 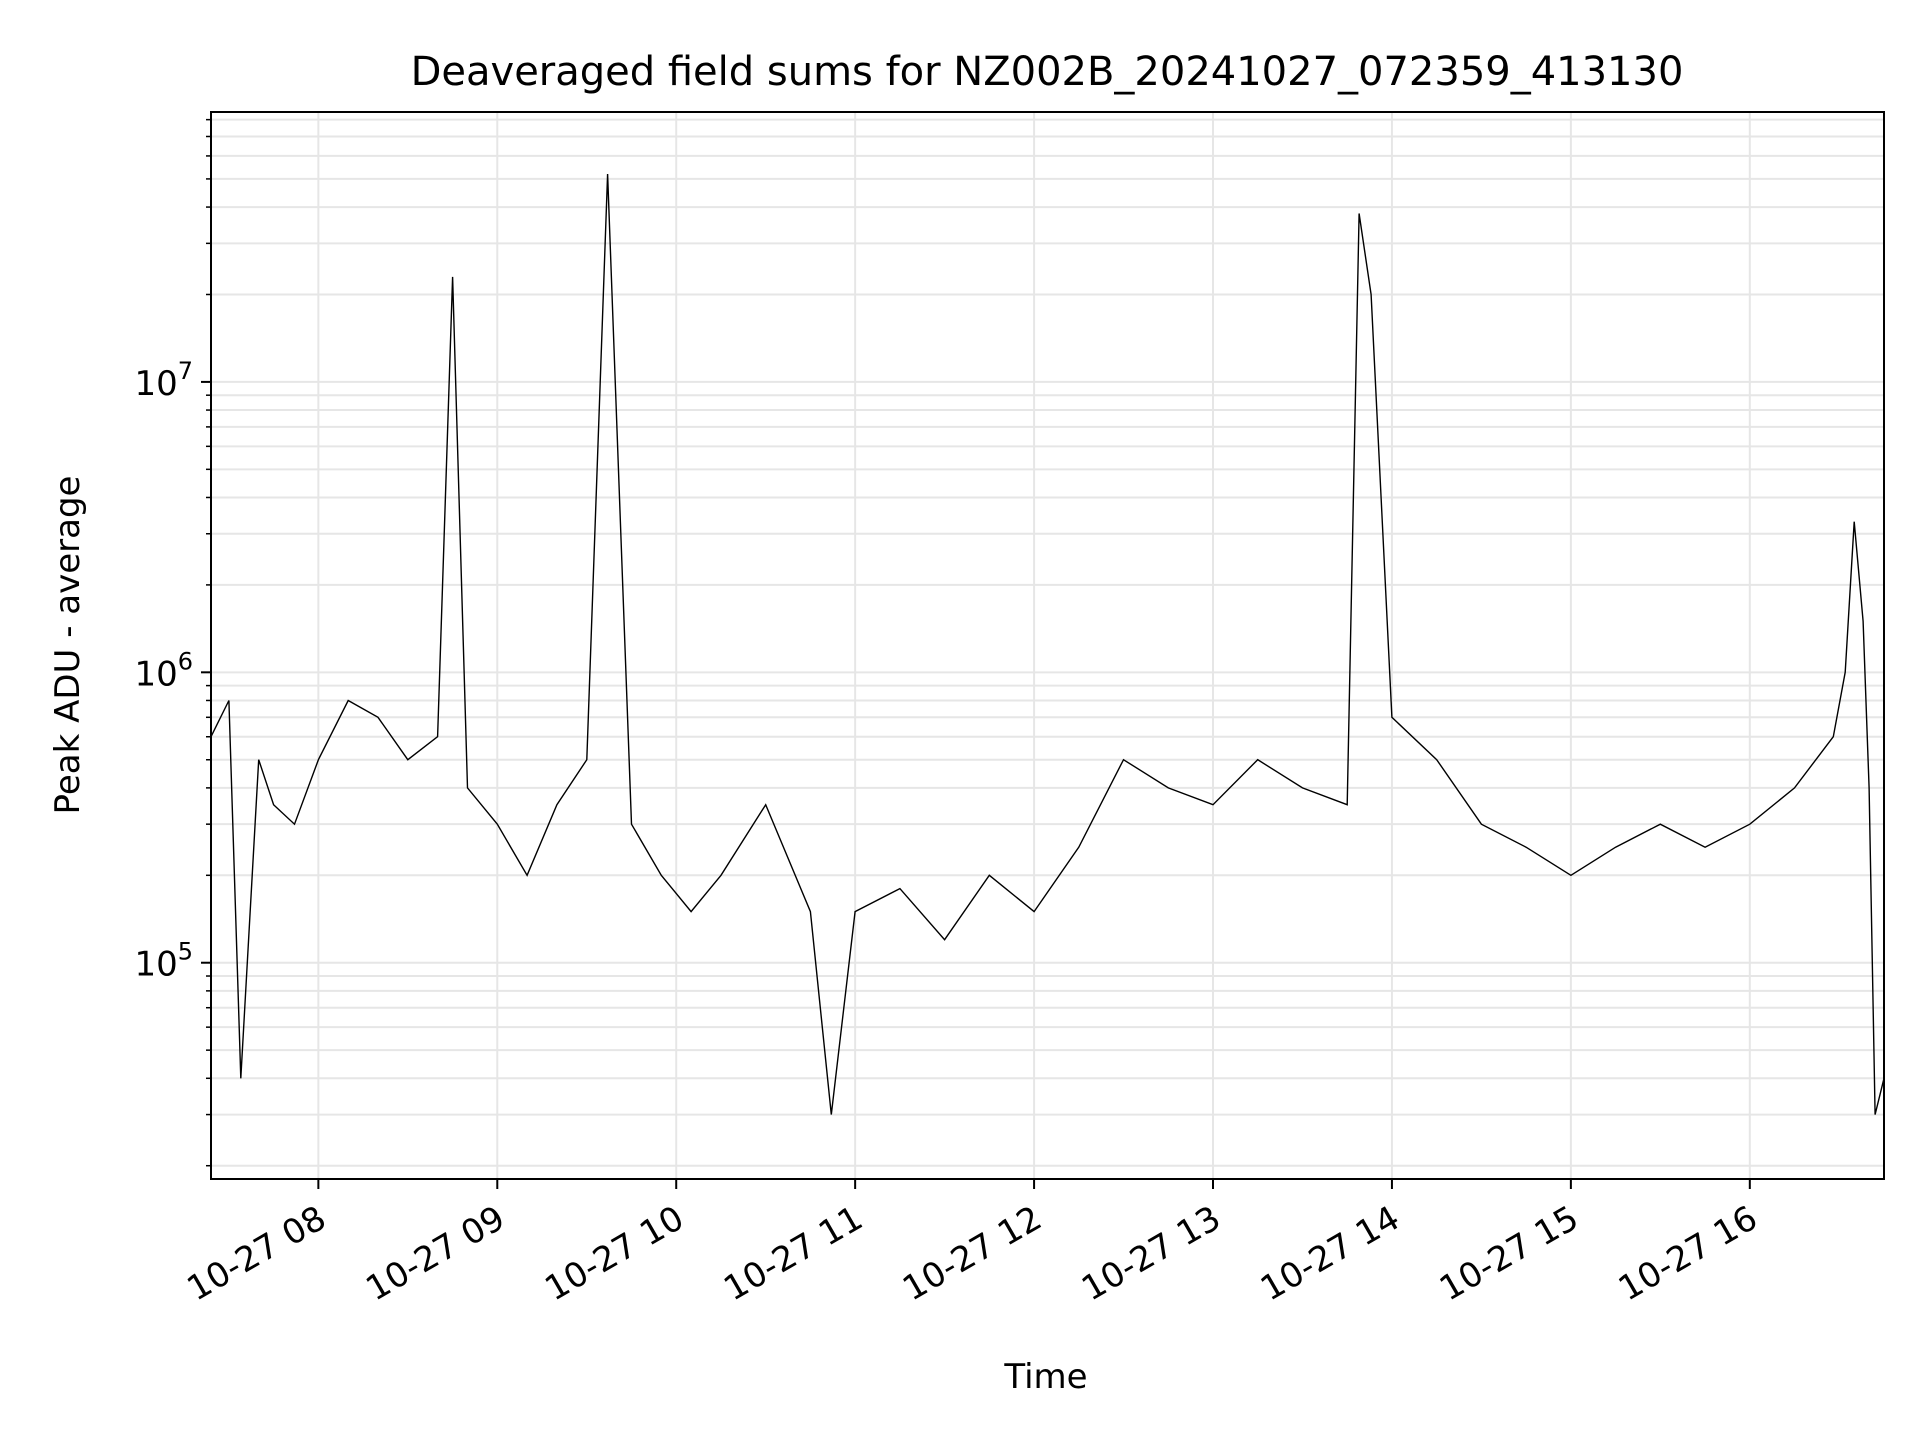 What do you see at coordinates (1045, 1377) in the screenshot?
I see `x-axis-label: Time` at bounding box center [1045, 1377].